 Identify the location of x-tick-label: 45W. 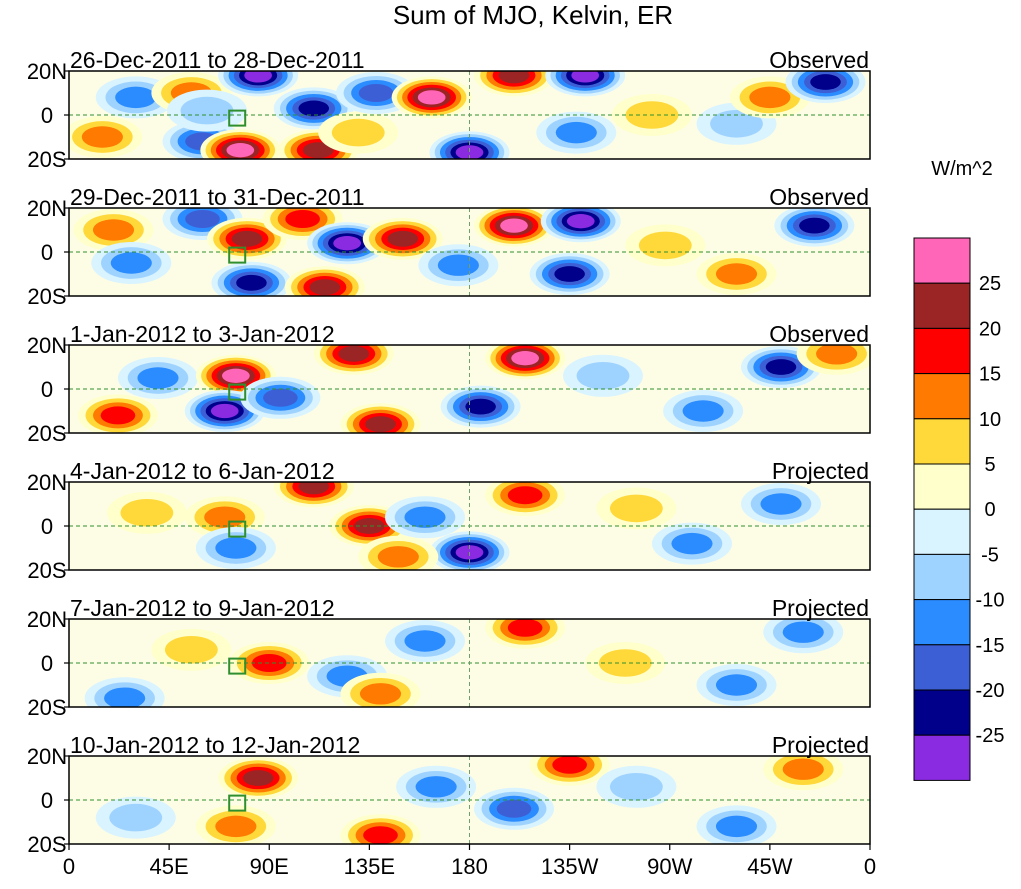
(769, 866).